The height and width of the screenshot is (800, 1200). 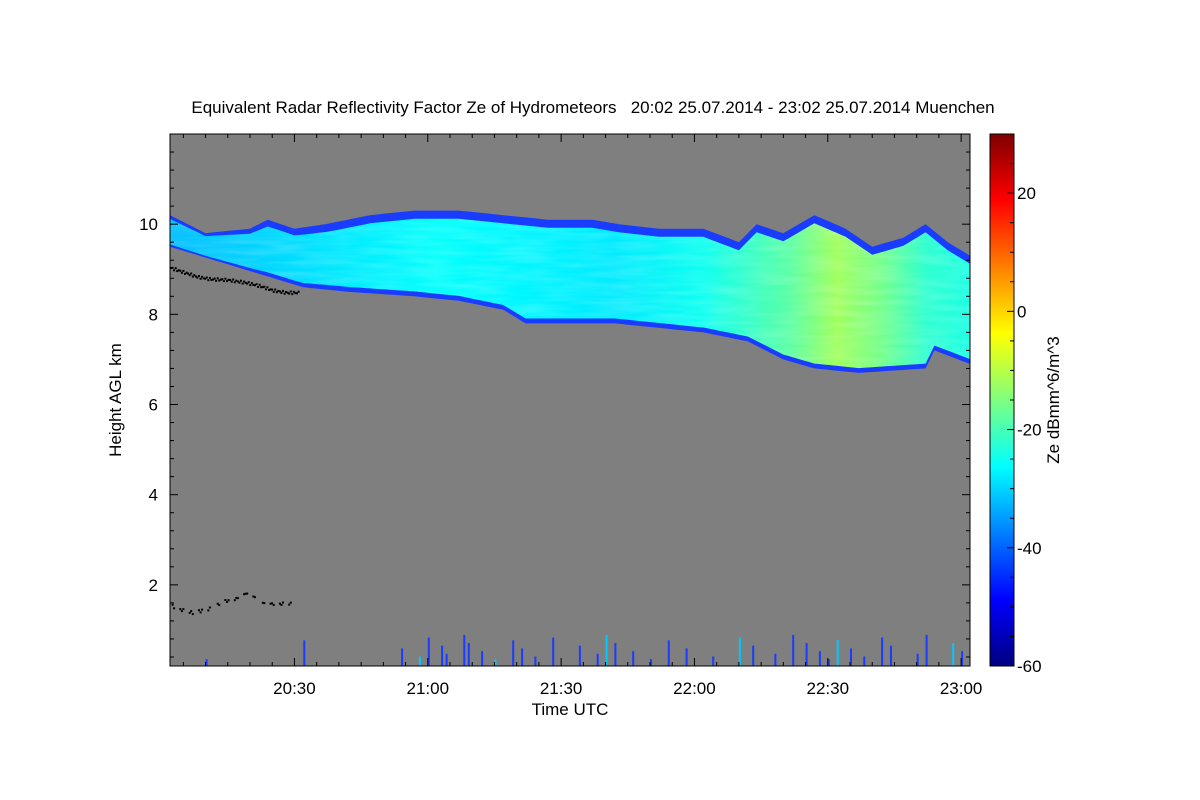 What do you see at coordinates (428, 688) in the screenshot?
I see `x-tick-label: 21:00` at bounding box center [428, 688].